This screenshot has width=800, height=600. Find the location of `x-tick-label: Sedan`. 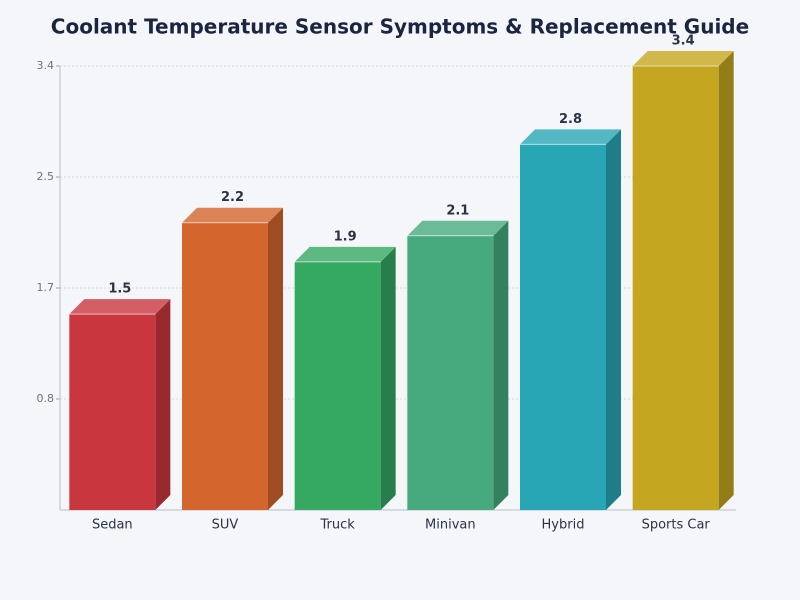

x-tick-label: Sedan is located at coordinates (112, 525).